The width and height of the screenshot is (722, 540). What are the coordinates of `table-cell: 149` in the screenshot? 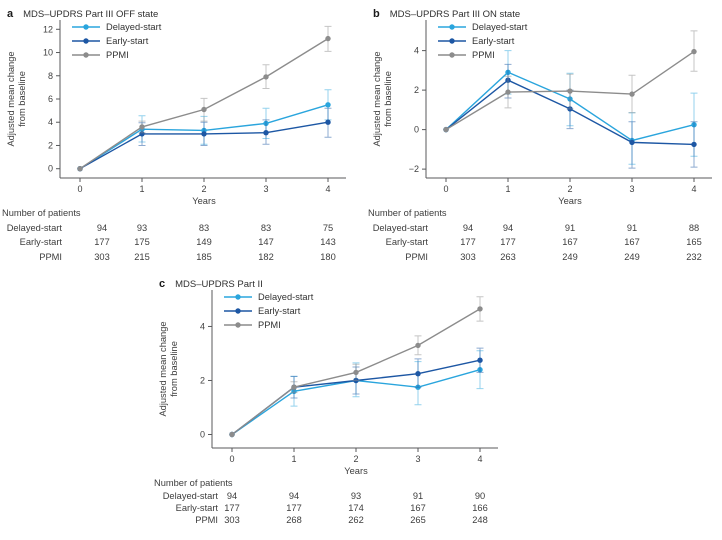 It's located at (204, 242).